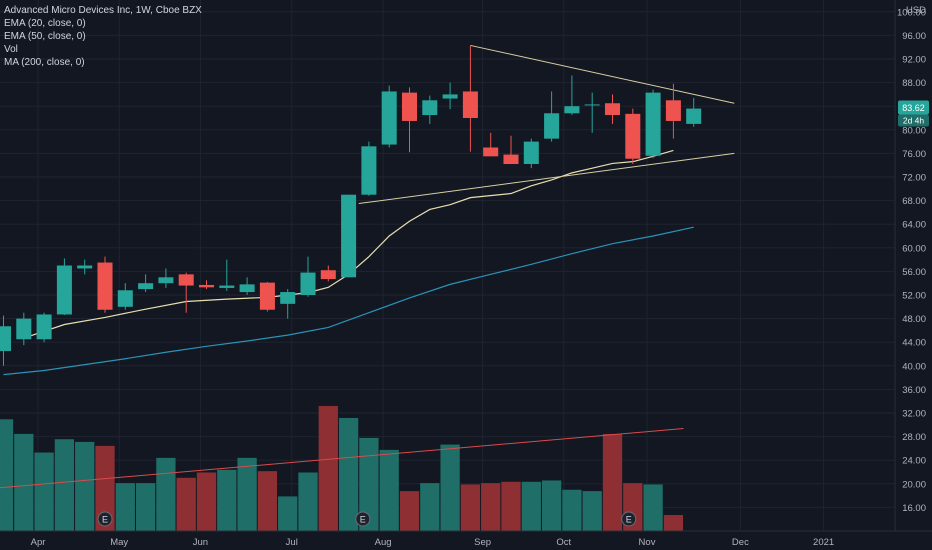 The height and width of the screenshot is (550, 932). What do you see at coordinates (914, 508) in the screenshot?
I see `price-tick-label: 16.00` at bounding box center [914, 508].